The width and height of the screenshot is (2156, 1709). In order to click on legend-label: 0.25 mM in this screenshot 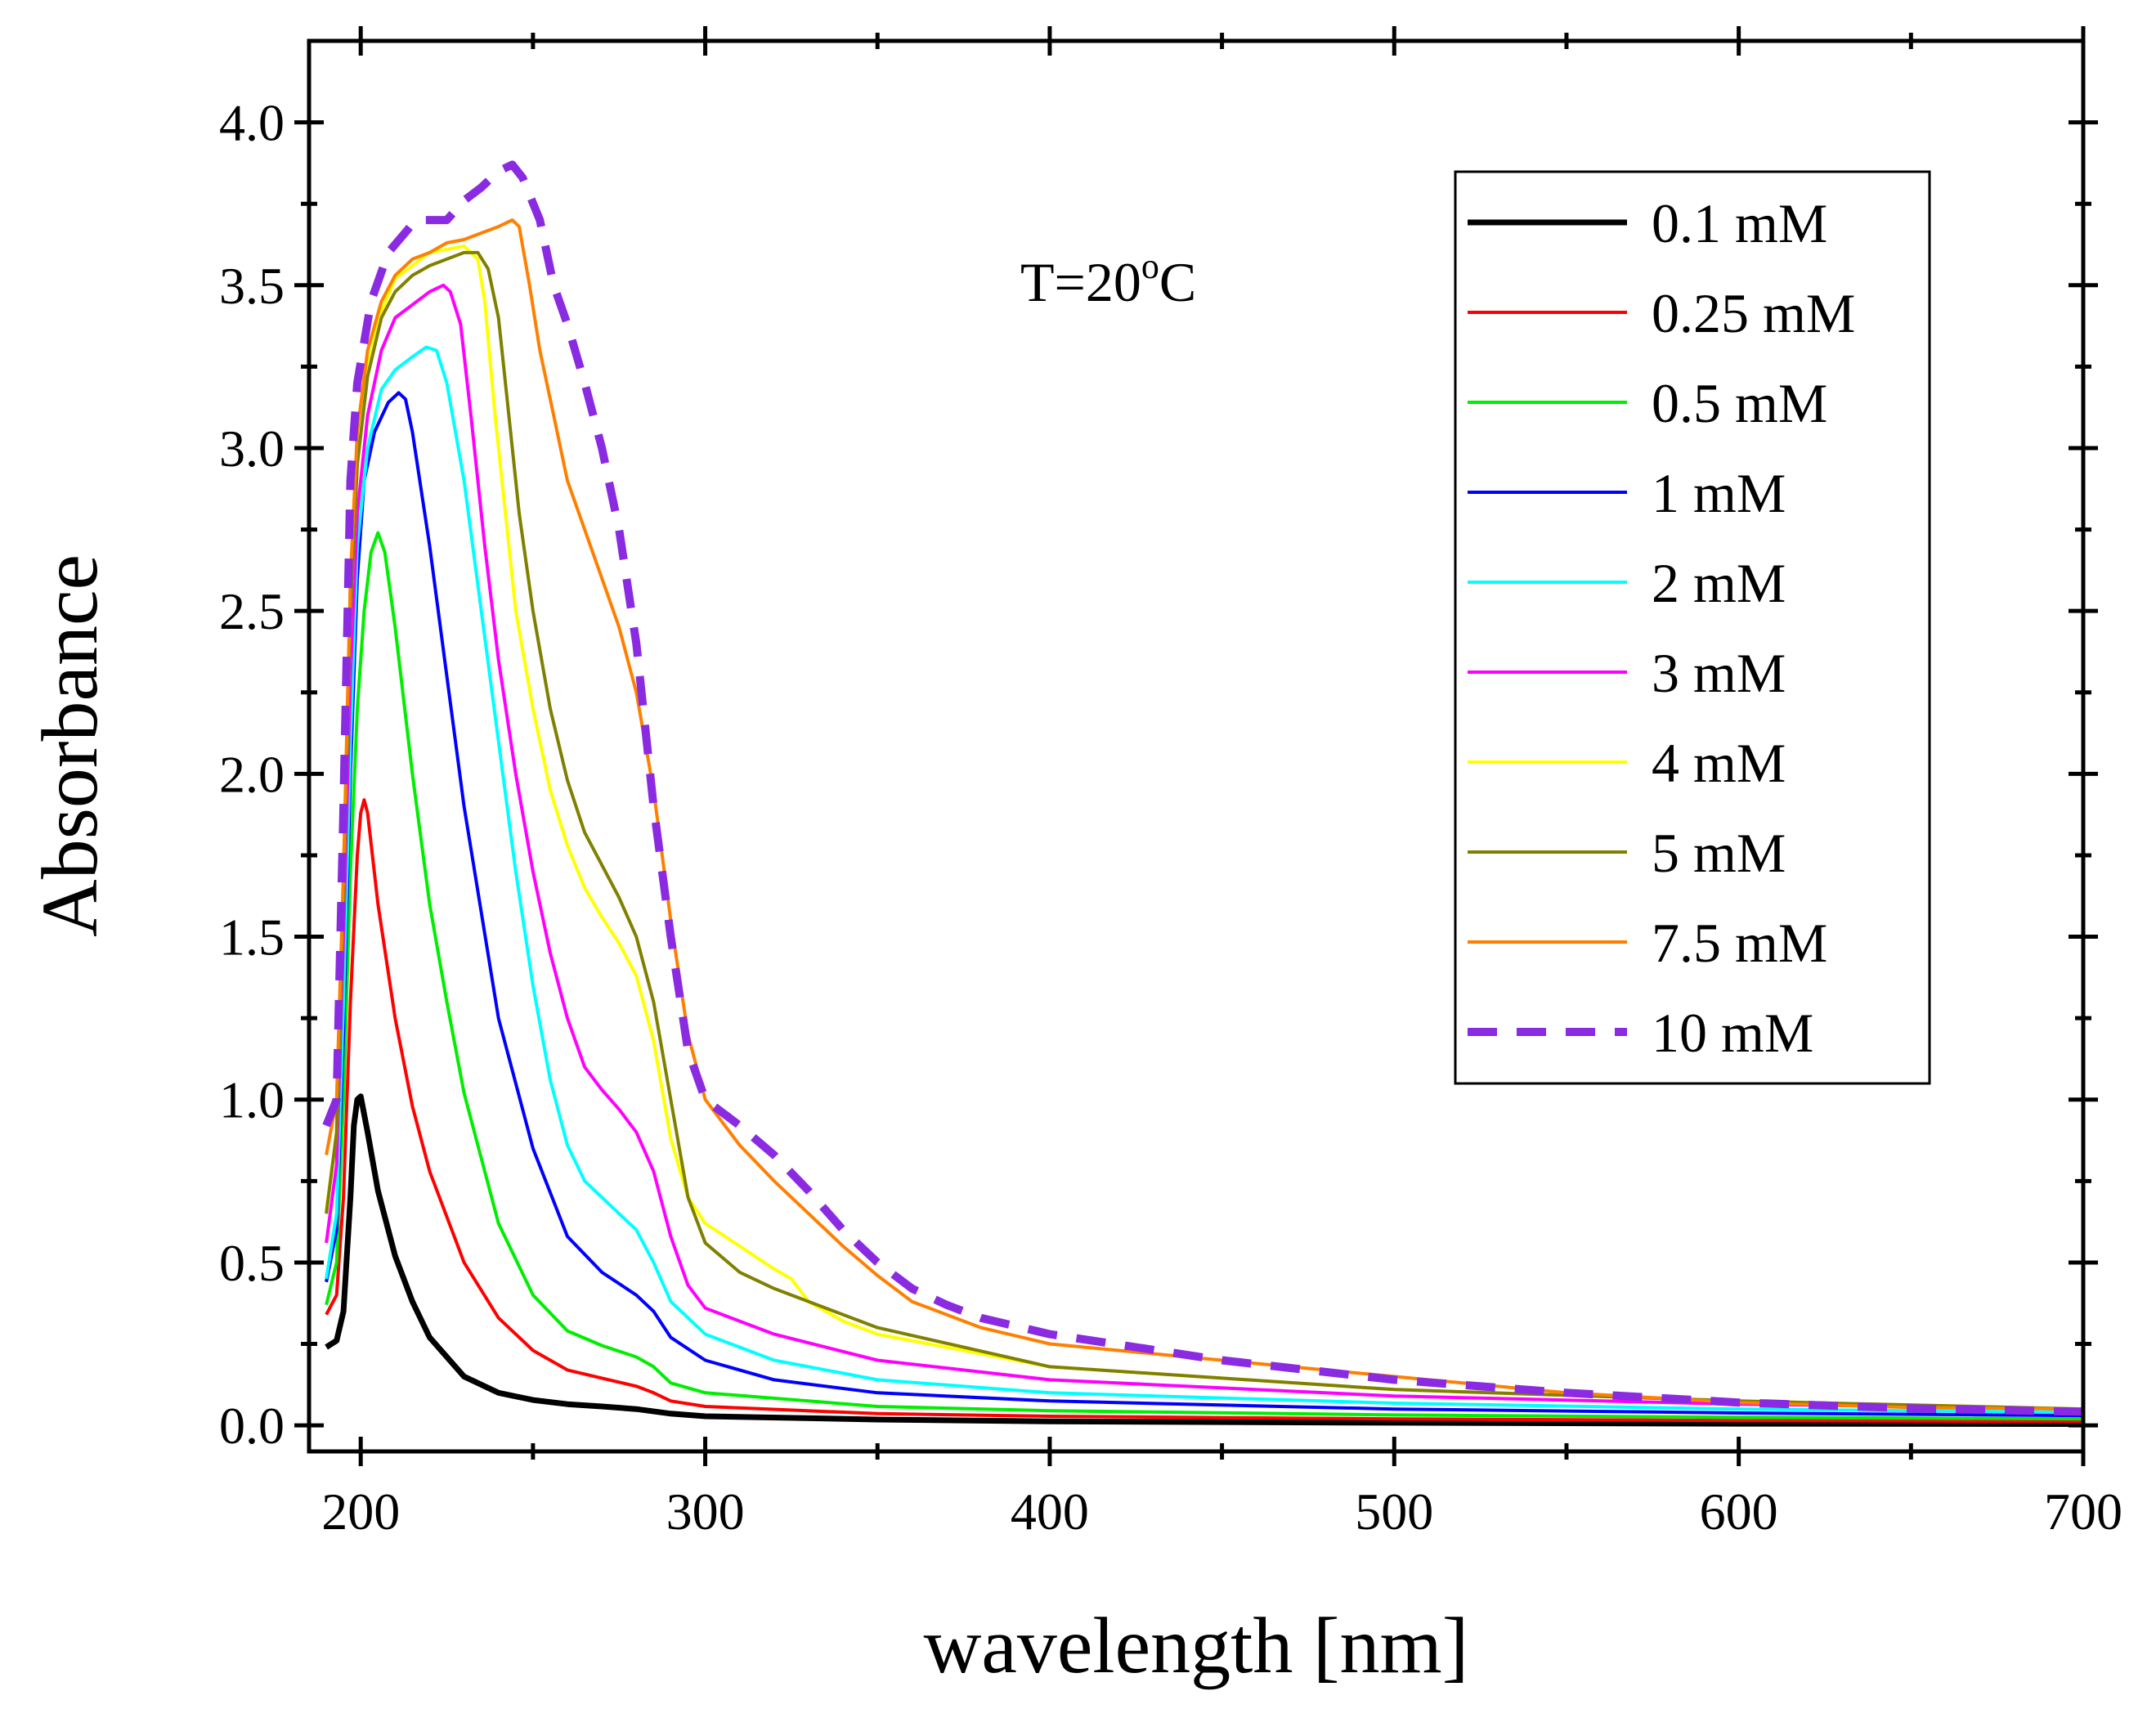, I will do `click(1753, 313)`.